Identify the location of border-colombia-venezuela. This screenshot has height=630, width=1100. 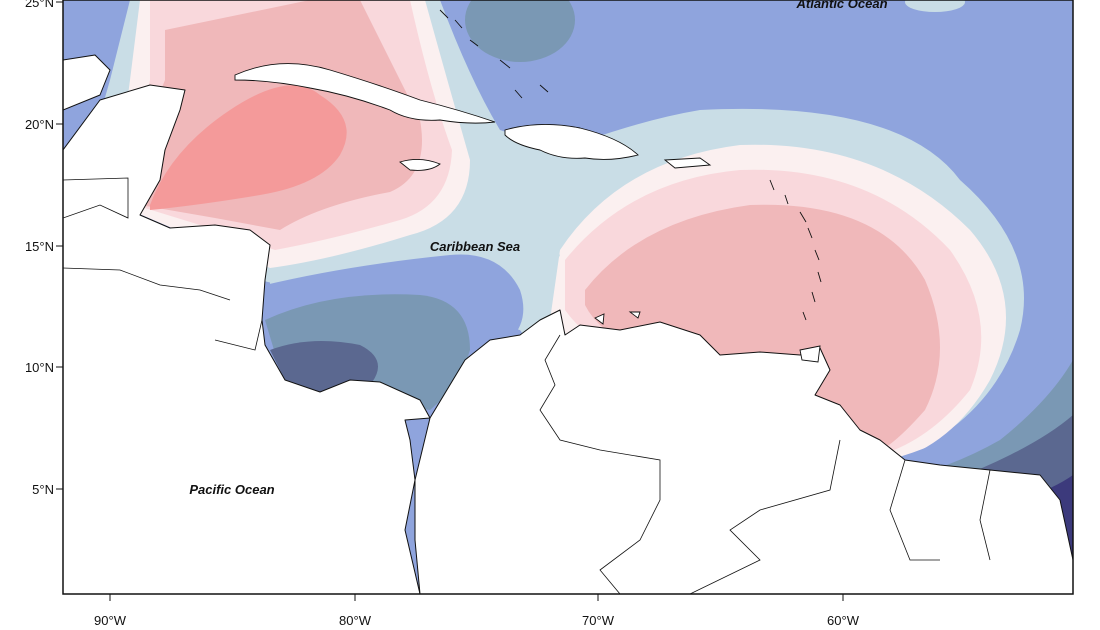
(600, 464).